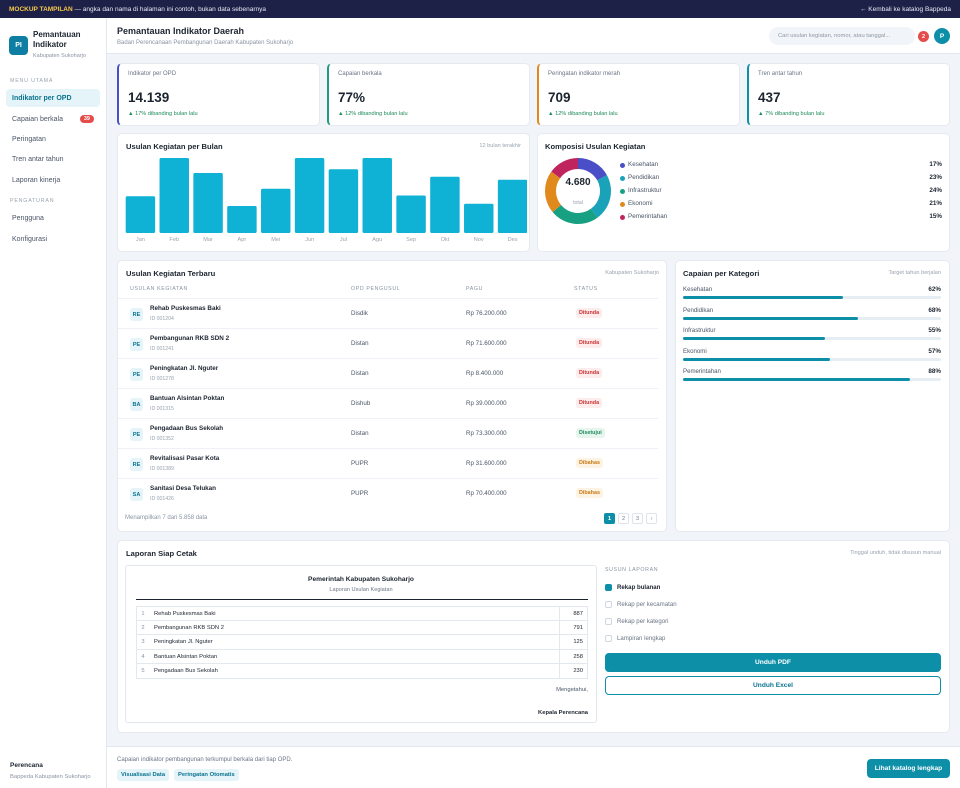 This screenshot has width=960, height=788. Describe the element at coordinates (53, 218) in the screenshot. I see `sidebar-item-pengguna: Pengguna` at that location.